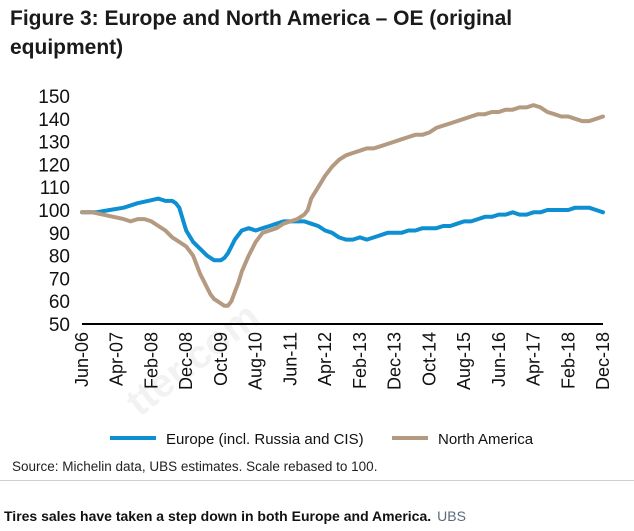  Describe the element at coordinates (186, 361) in the screenshot. I see `x-tick-label: Dec-08` at that location.